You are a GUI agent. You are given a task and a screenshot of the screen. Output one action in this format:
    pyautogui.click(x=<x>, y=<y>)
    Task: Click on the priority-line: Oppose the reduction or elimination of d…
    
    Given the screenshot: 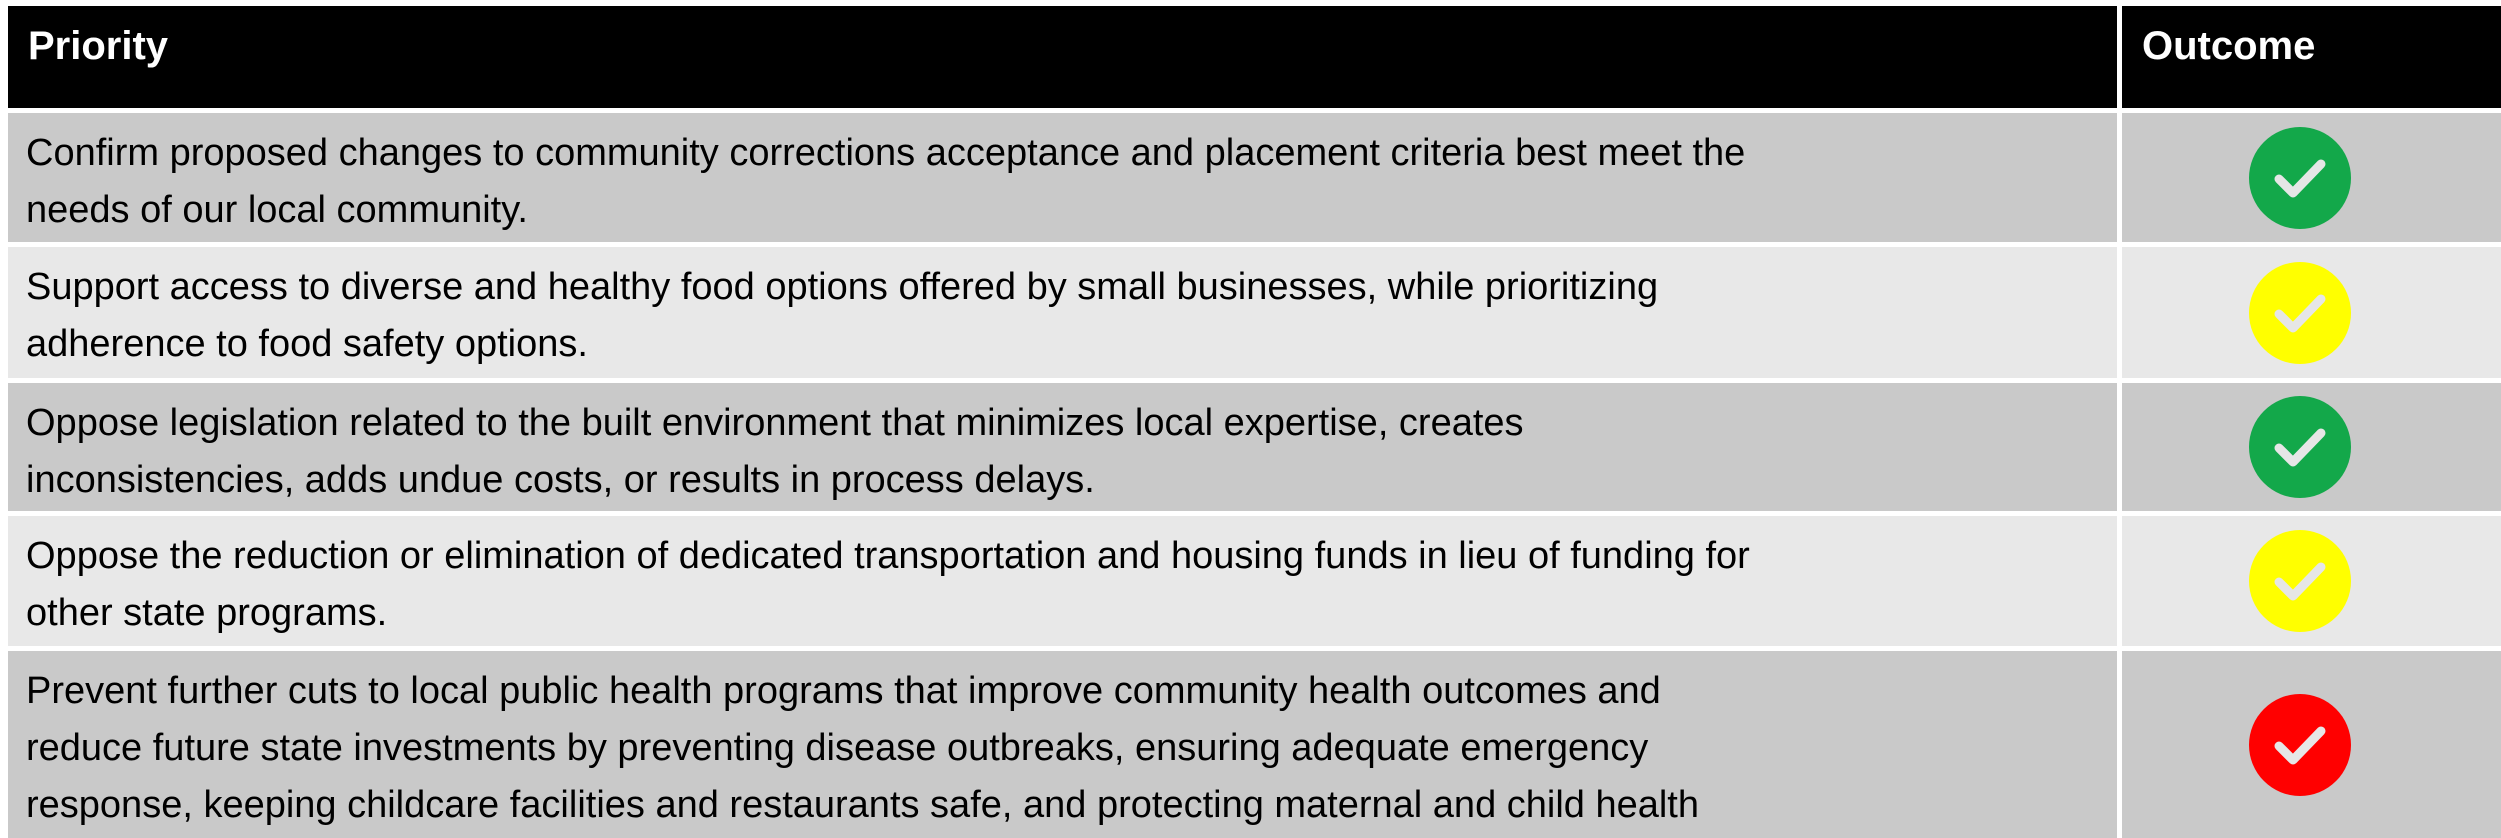 What is the action you would take?
    pyautogui.click(x=888, y=556)
    